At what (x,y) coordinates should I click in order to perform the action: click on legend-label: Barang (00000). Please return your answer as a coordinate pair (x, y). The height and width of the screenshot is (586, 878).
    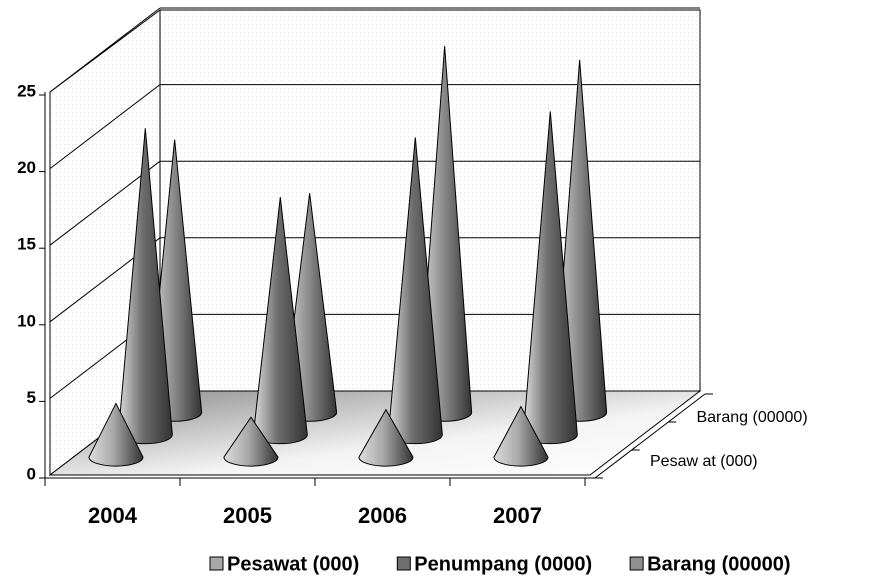
    Looking at the image, I should click on (718, 564).